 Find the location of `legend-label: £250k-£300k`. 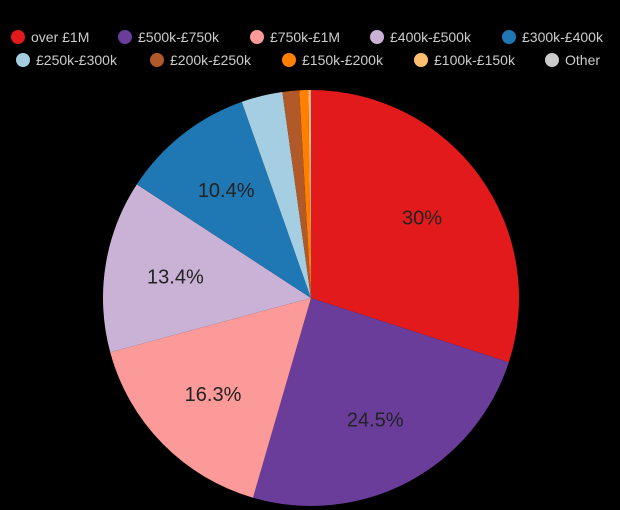

legend-label: £250k-£300k is located at coordinates (76, 60).